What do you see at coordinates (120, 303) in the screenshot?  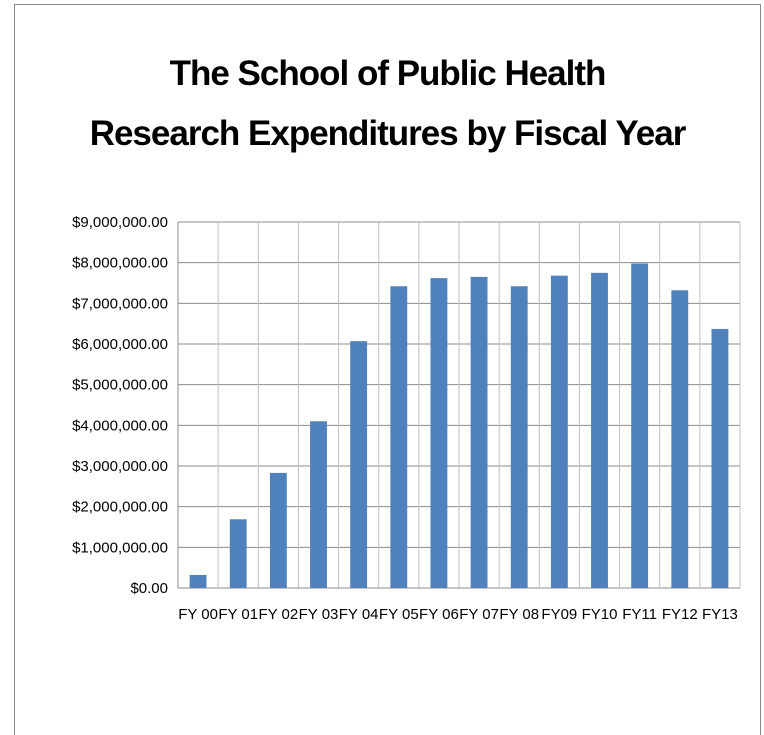 I see `y-tick-label: $7,000,000.00` at bounding box center [120, 303].